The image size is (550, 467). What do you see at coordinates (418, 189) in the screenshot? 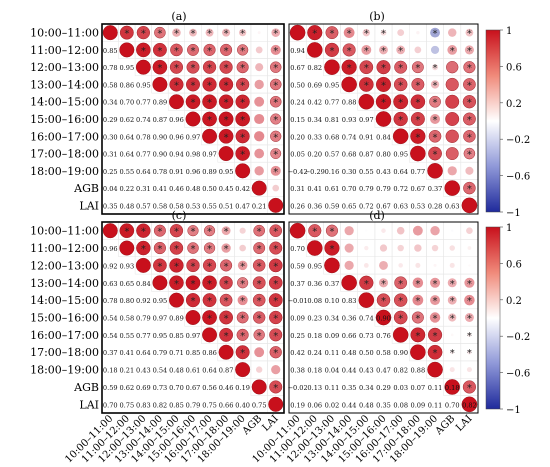
I see `corr-value: 0.67` at bounding box center [418, 189].